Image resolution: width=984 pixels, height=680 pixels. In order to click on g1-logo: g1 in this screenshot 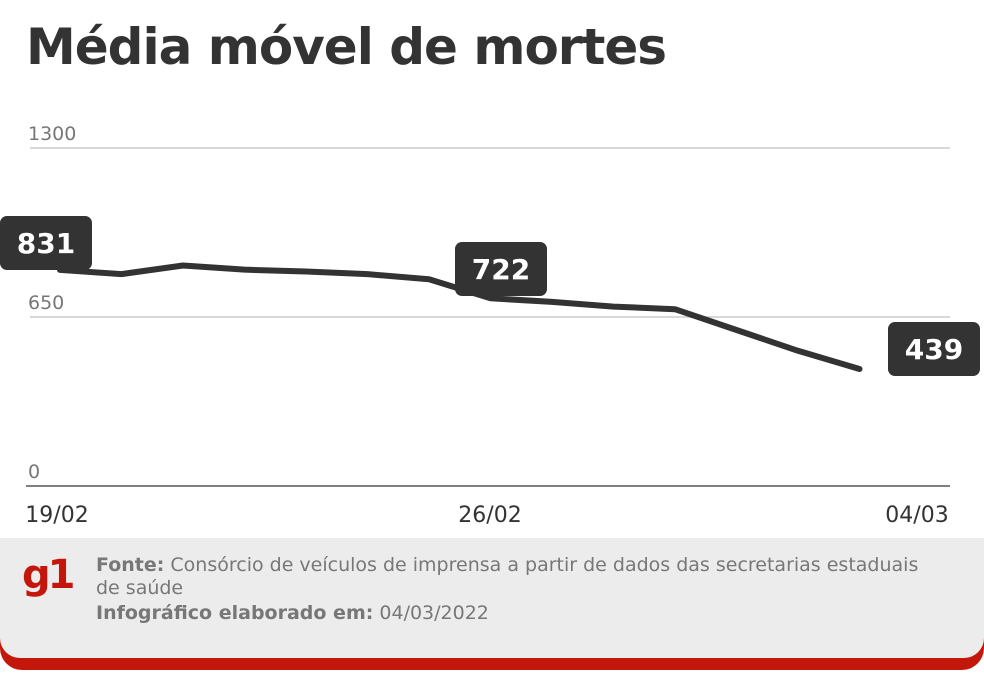, I will do `click(48, 575)`.